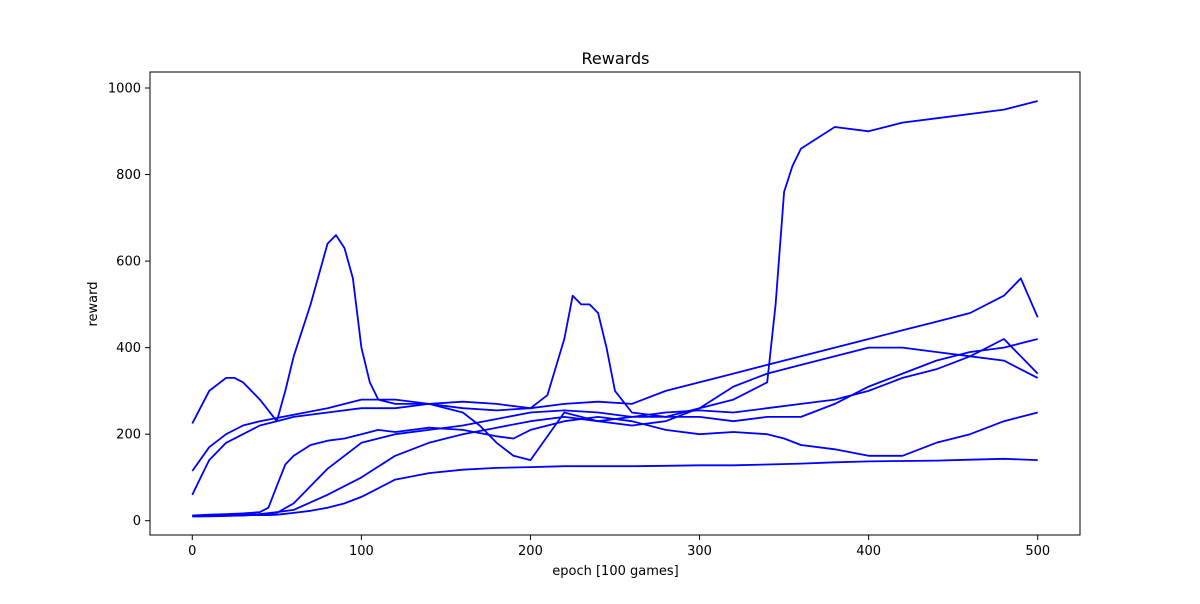 The image size is (1200, 604). I want to click on y-tick-label: 200, so click(128, 435).